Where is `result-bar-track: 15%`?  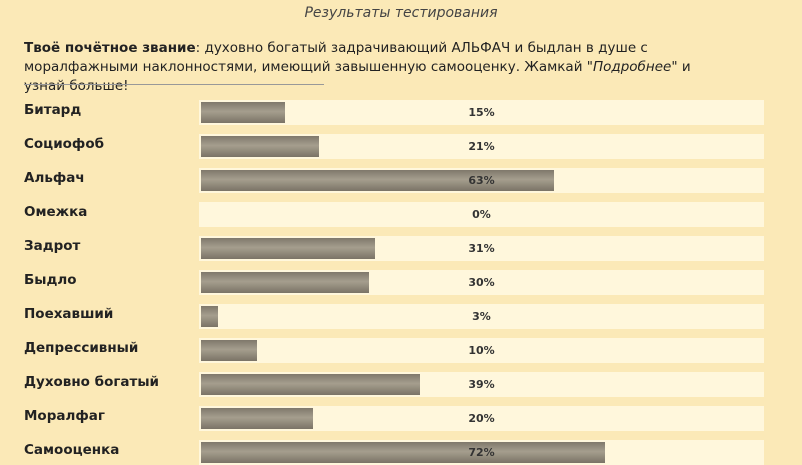 result-bar-track: 15% is located at coordinates (481, 112).